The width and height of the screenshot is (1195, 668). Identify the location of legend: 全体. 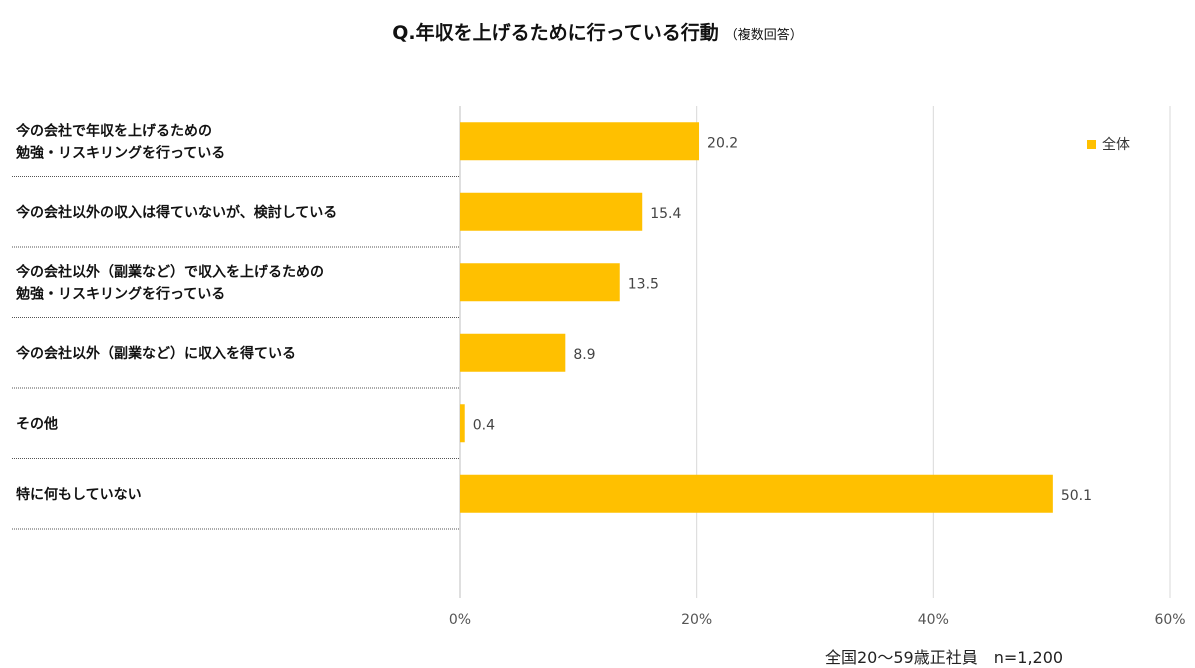
(1108, 144).